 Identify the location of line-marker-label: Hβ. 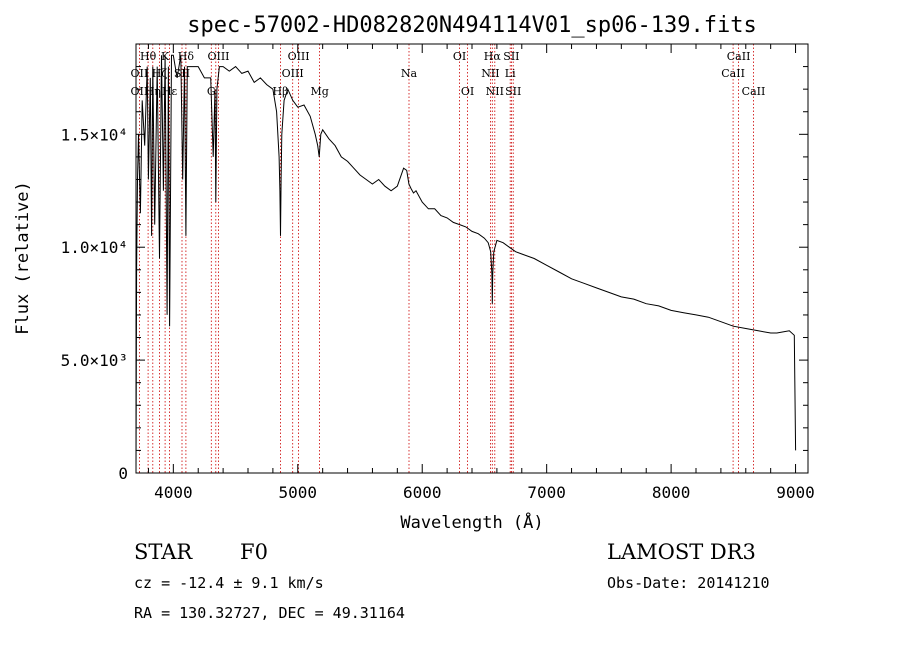
(281, 91).